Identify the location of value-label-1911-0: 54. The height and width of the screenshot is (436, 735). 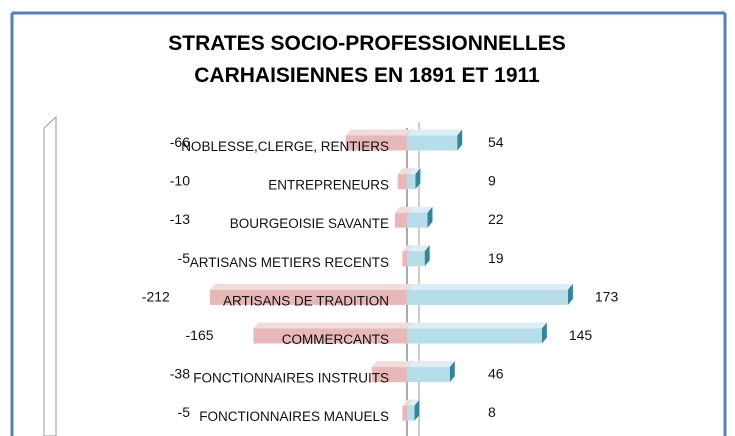
(496, 142).